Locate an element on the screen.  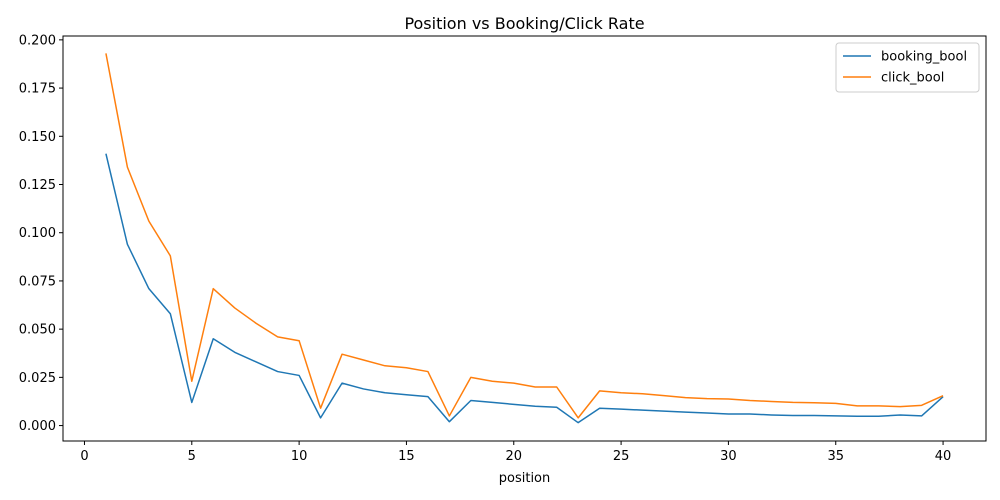
legend-label-click-bool: click_bool is located at coordinates (912, 78).